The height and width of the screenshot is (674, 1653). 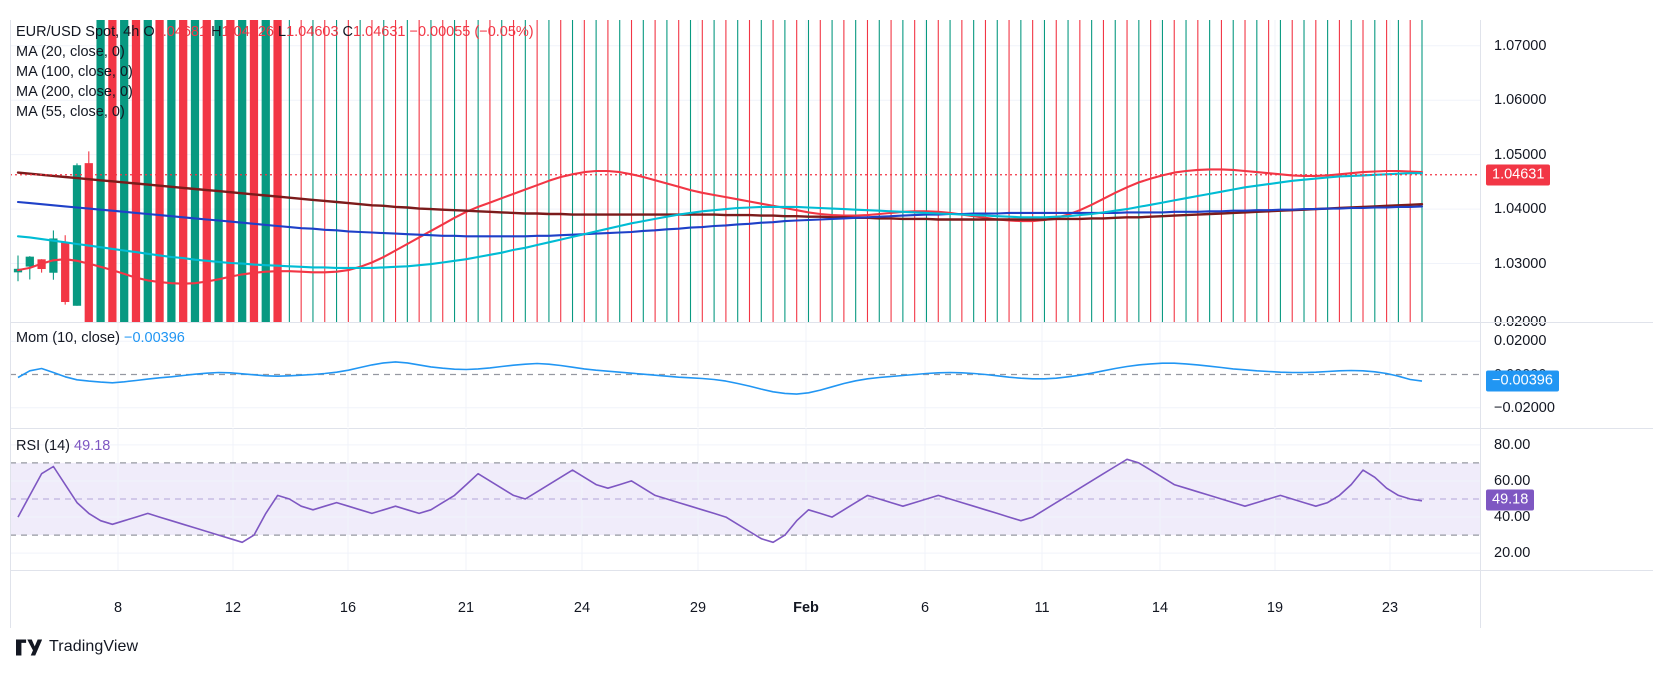 I want to click on indicator-ma200-label: MA (200, close, 0), so click(x=74, y=92).